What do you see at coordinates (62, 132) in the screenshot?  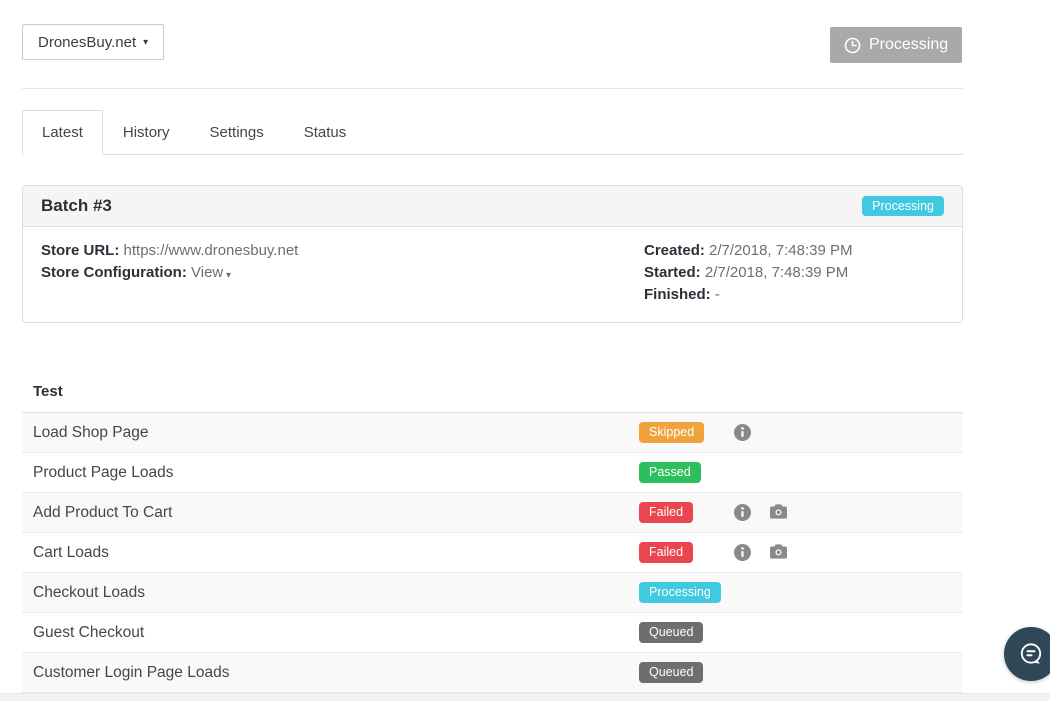 I see `tab-latest: Latest` at bounding box center [62, 132].